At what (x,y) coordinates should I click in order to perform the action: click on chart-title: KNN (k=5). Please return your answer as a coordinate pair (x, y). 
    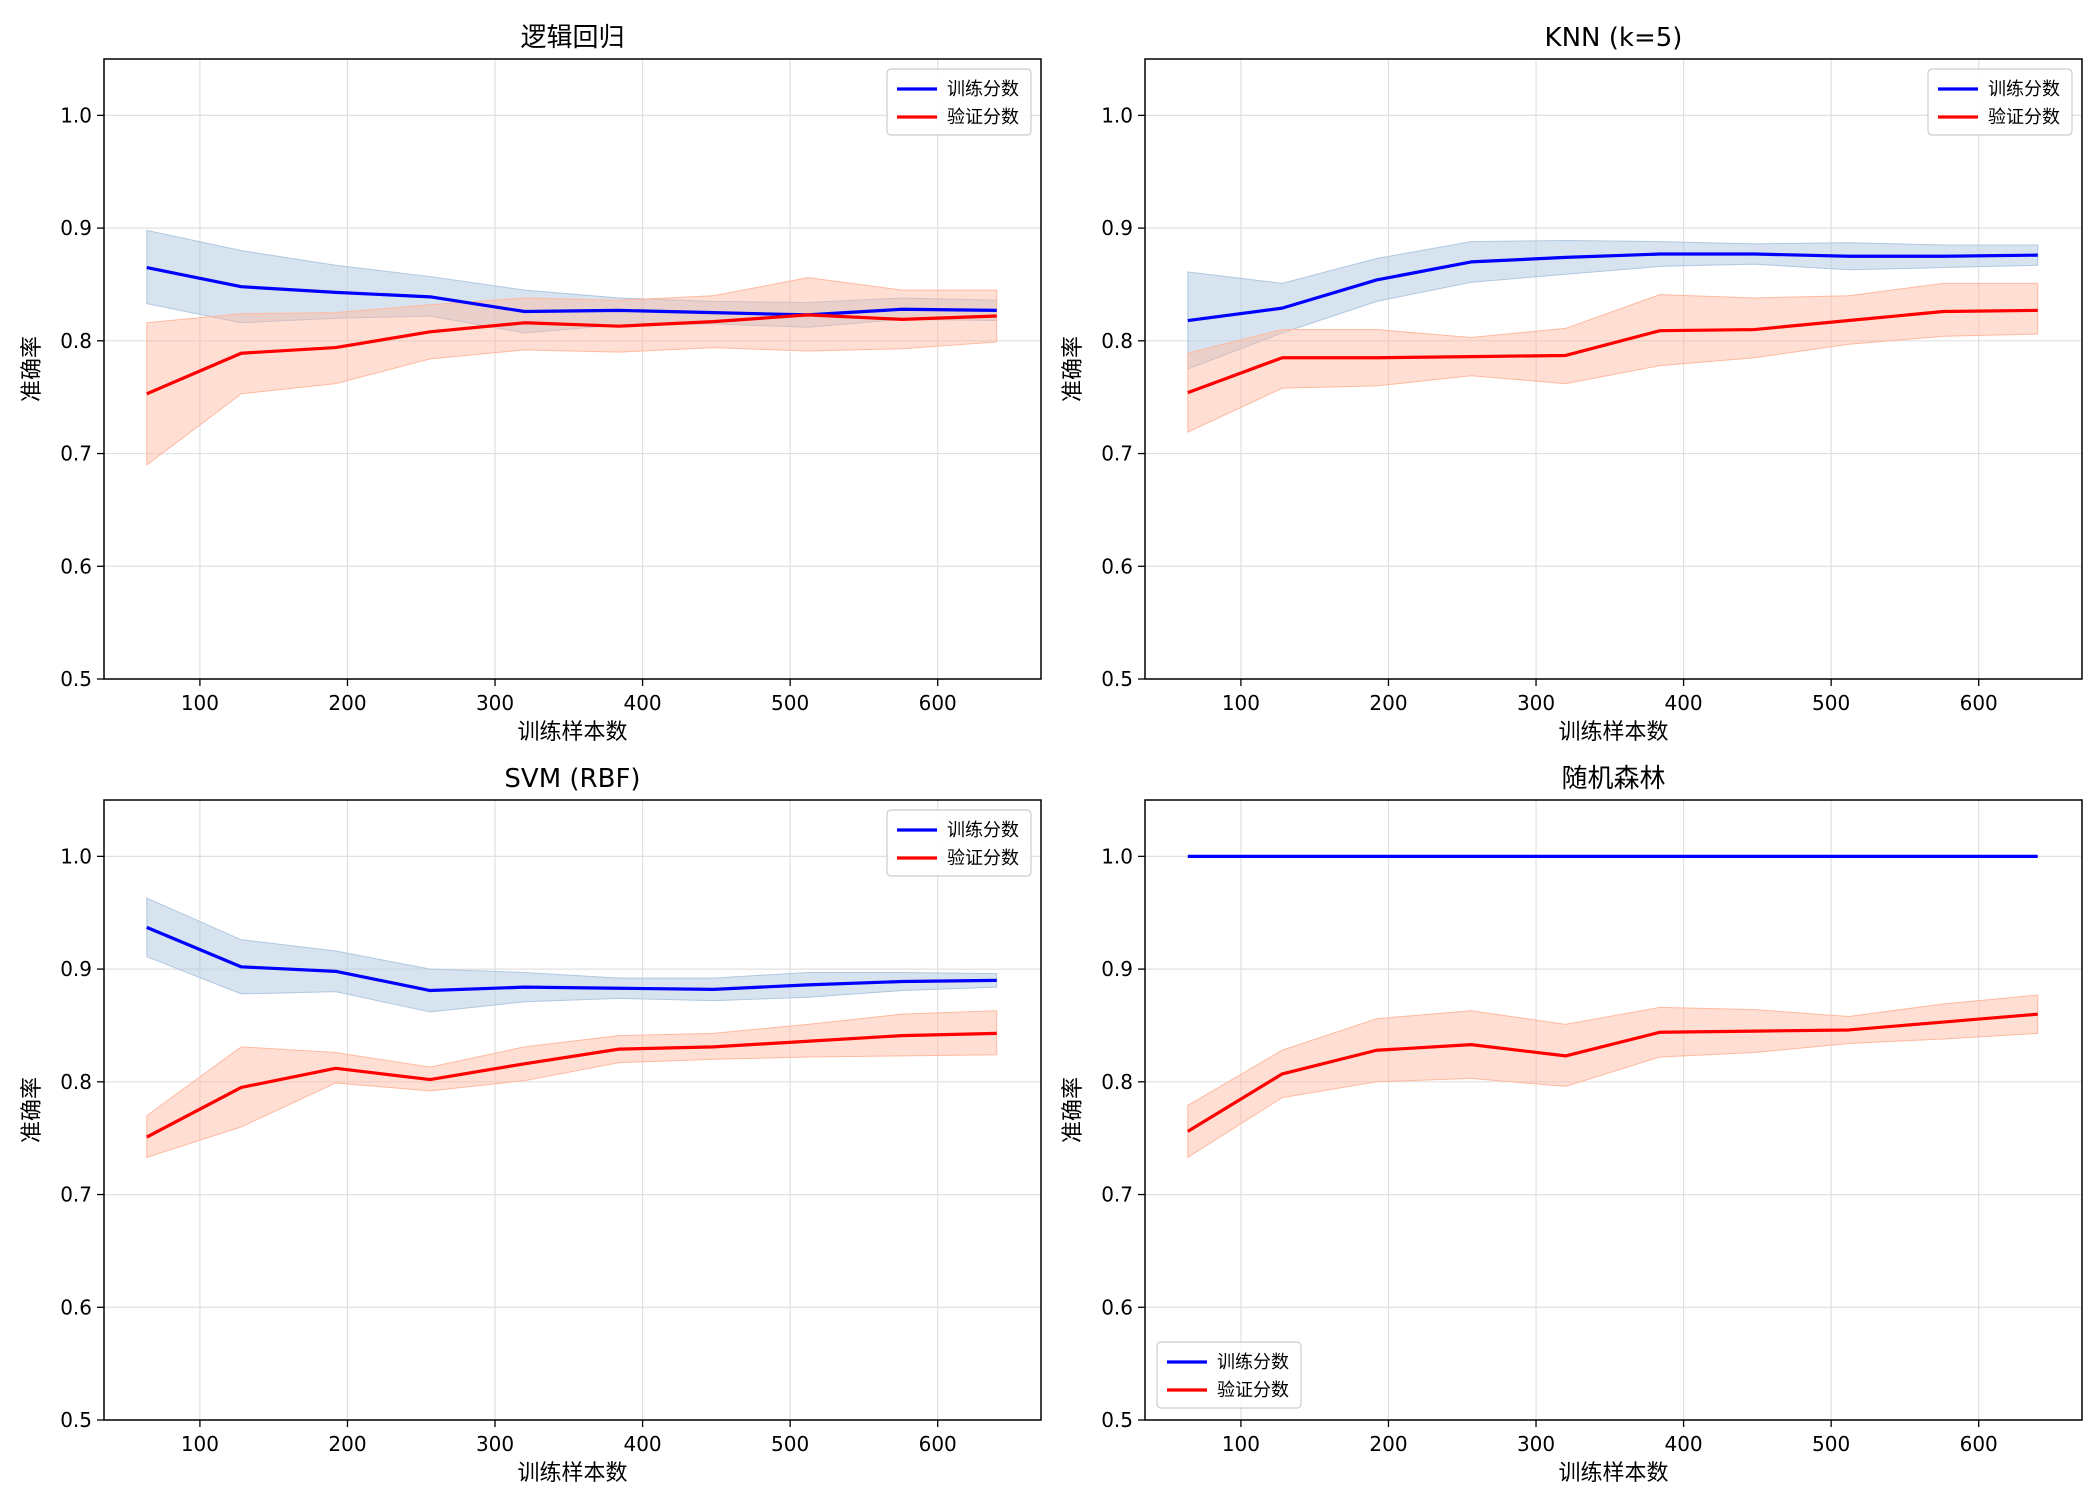
    Looking at the image, I should click on (1614, 38).